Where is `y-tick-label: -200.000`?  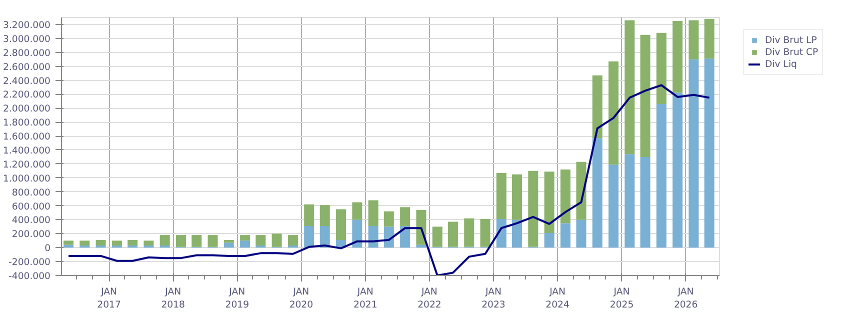 y-tick-label: -200.000 is located at coordinates (29, 262).